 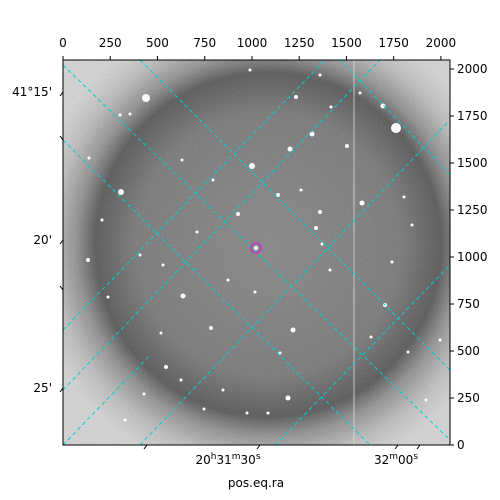 I want to click on right-tick-label: 1000, so click(x=472, y=257).